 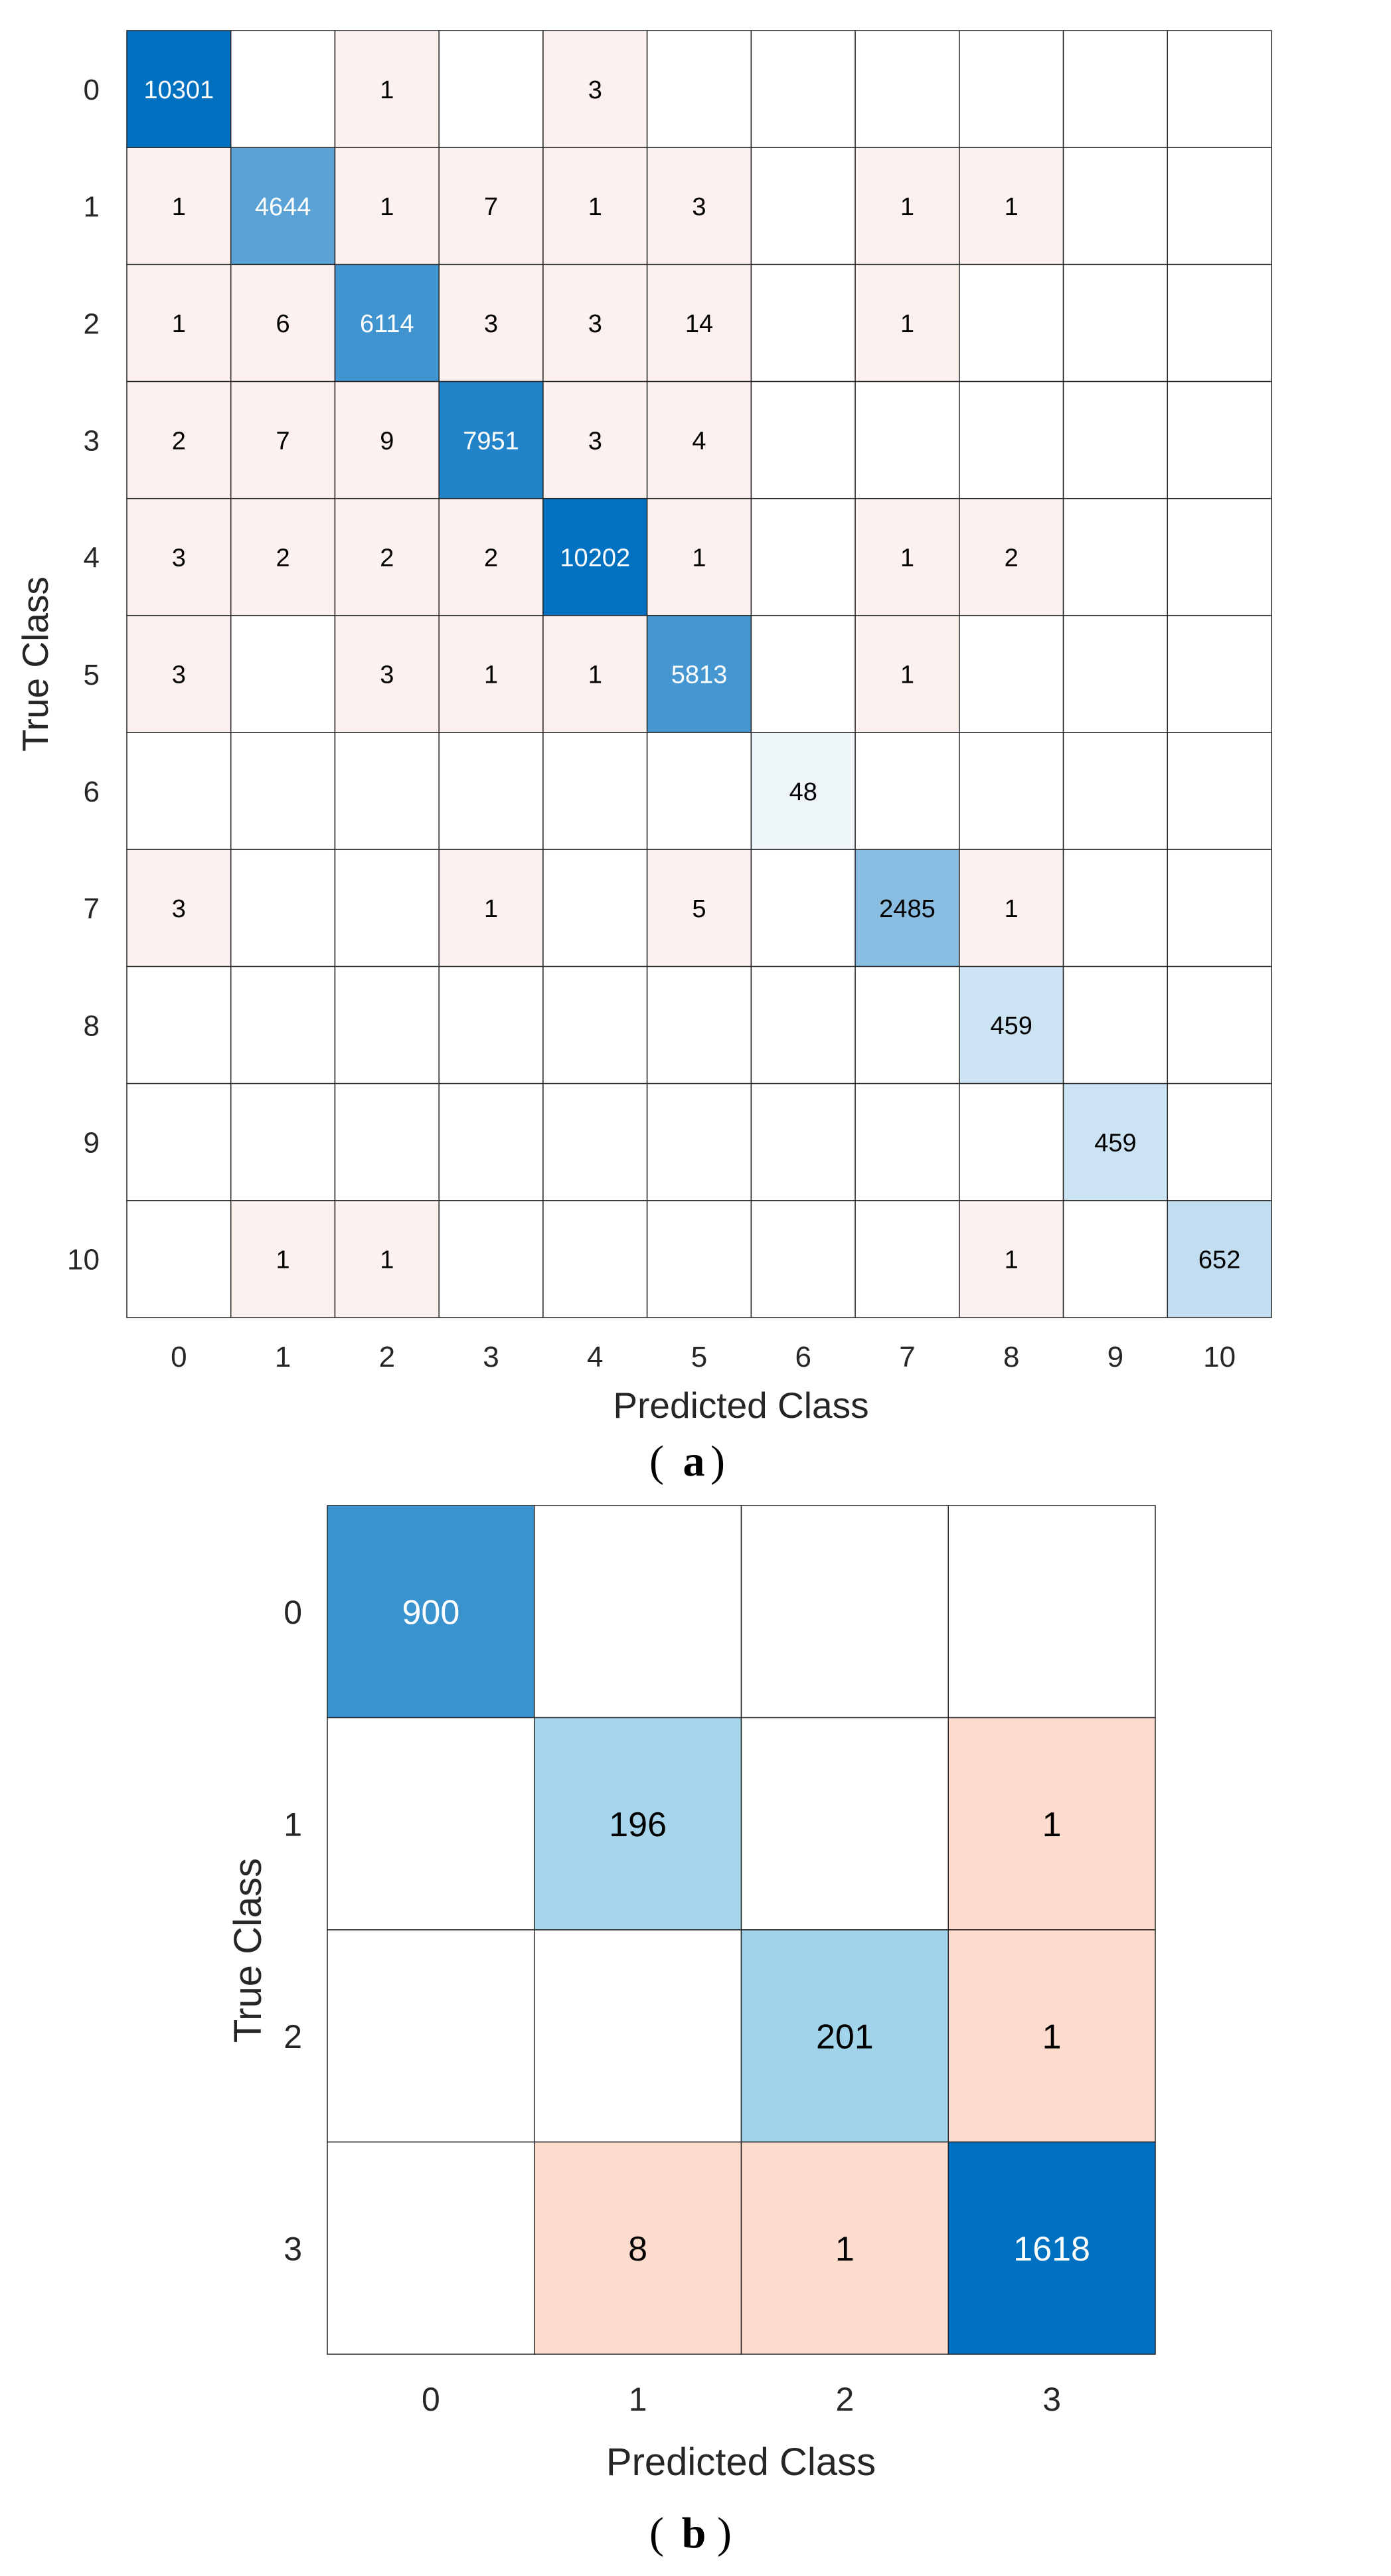 What do you see at coordinates (699, 207) in the screenshot?
I see `cell-value-a-1-5: 3` at bounding box center [699, 207].